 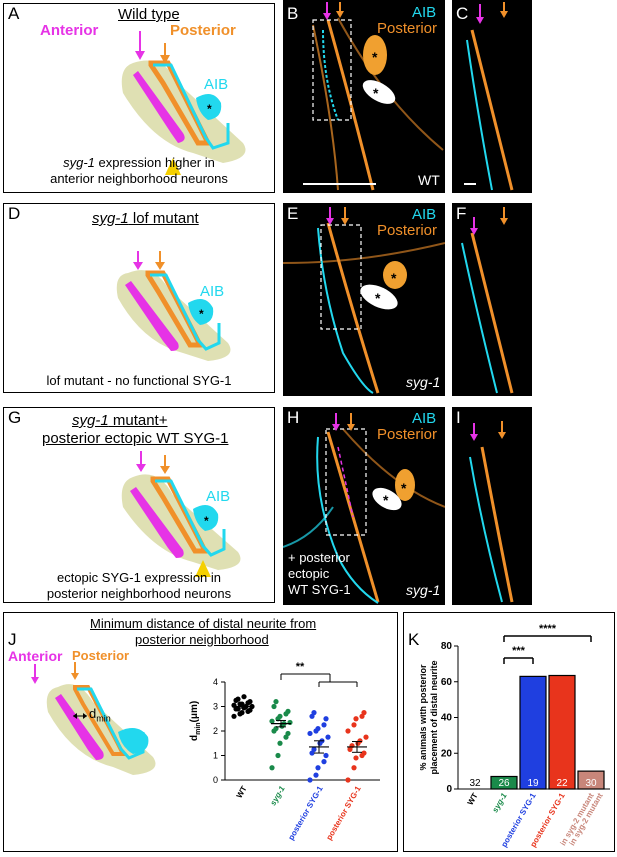 I want to click on panel-d-aib-label: AIB, so click(x=212, y=291).